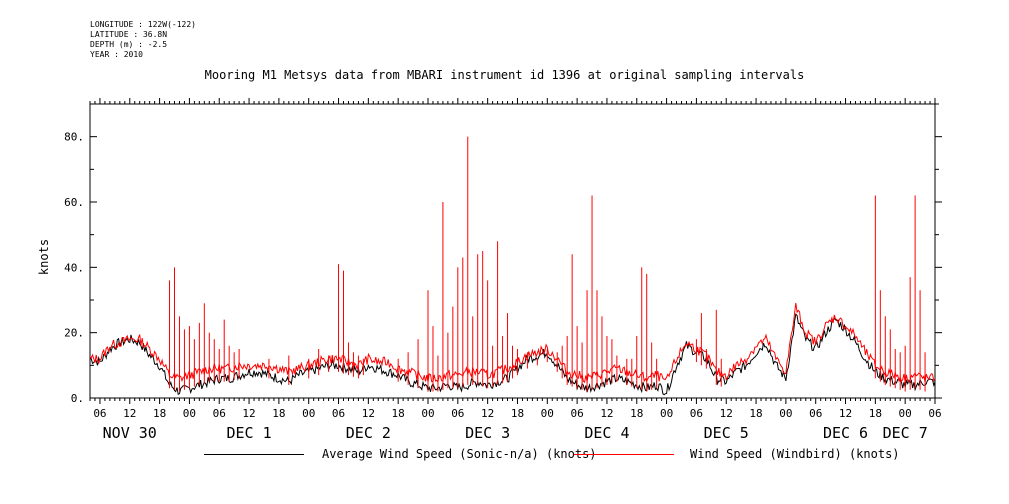  What do you see at coordinates (624, 454) in the screenshot?
I see `legend-line-windbird` at bounding box center [624, 454].